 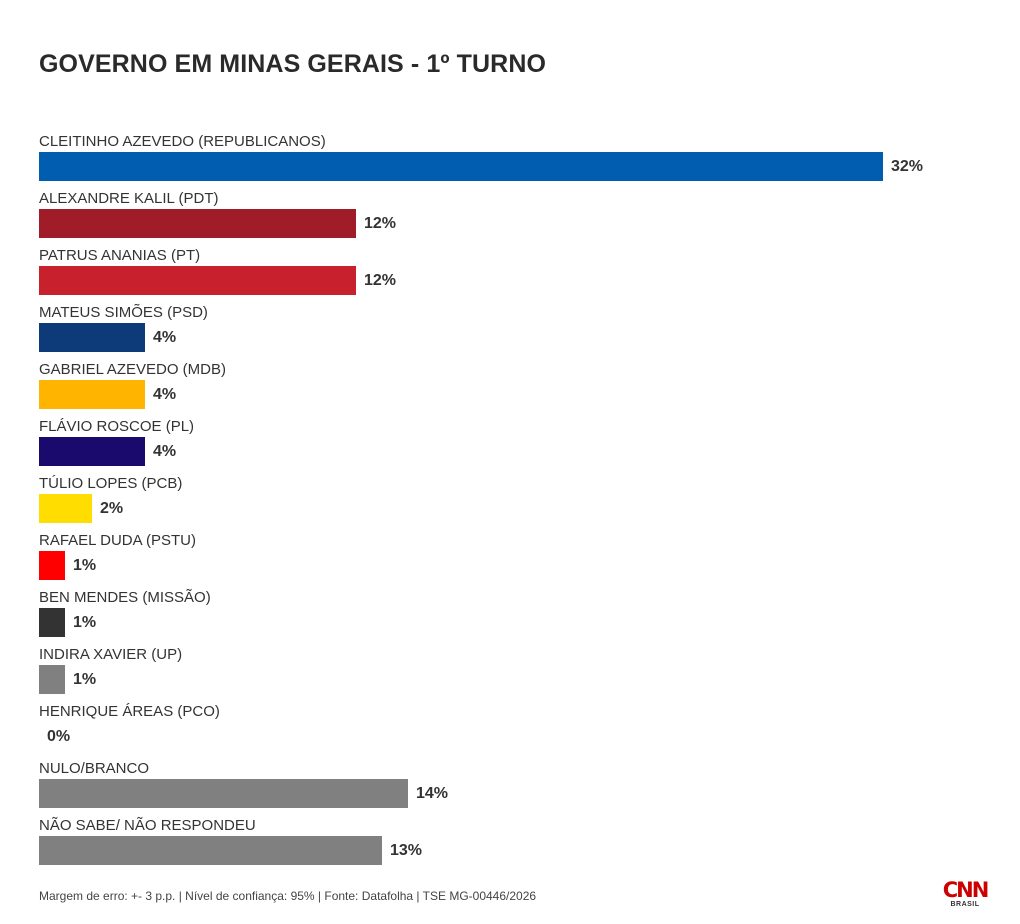 I want to click on category-label: RAFAEL DUDA (PSTU), so click(x=117, y=540).